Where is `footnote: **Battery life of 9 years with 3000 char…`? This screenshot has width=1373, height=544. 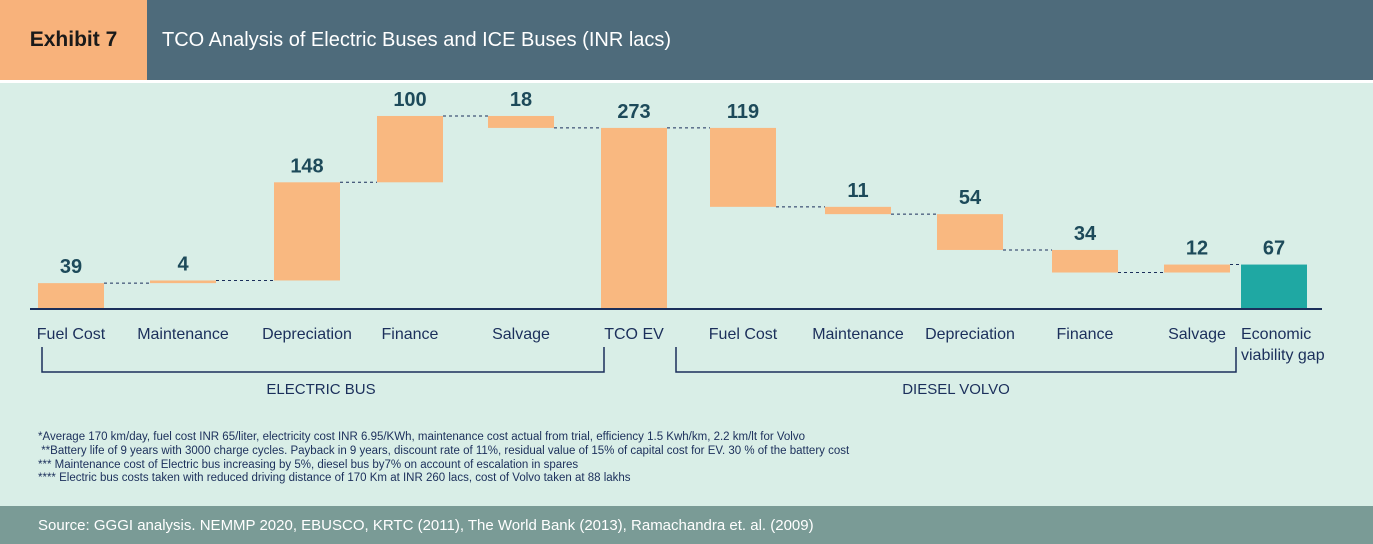 footnote: **Battery life of 9 years with 3000 char… is located at coordinates (444, 451).